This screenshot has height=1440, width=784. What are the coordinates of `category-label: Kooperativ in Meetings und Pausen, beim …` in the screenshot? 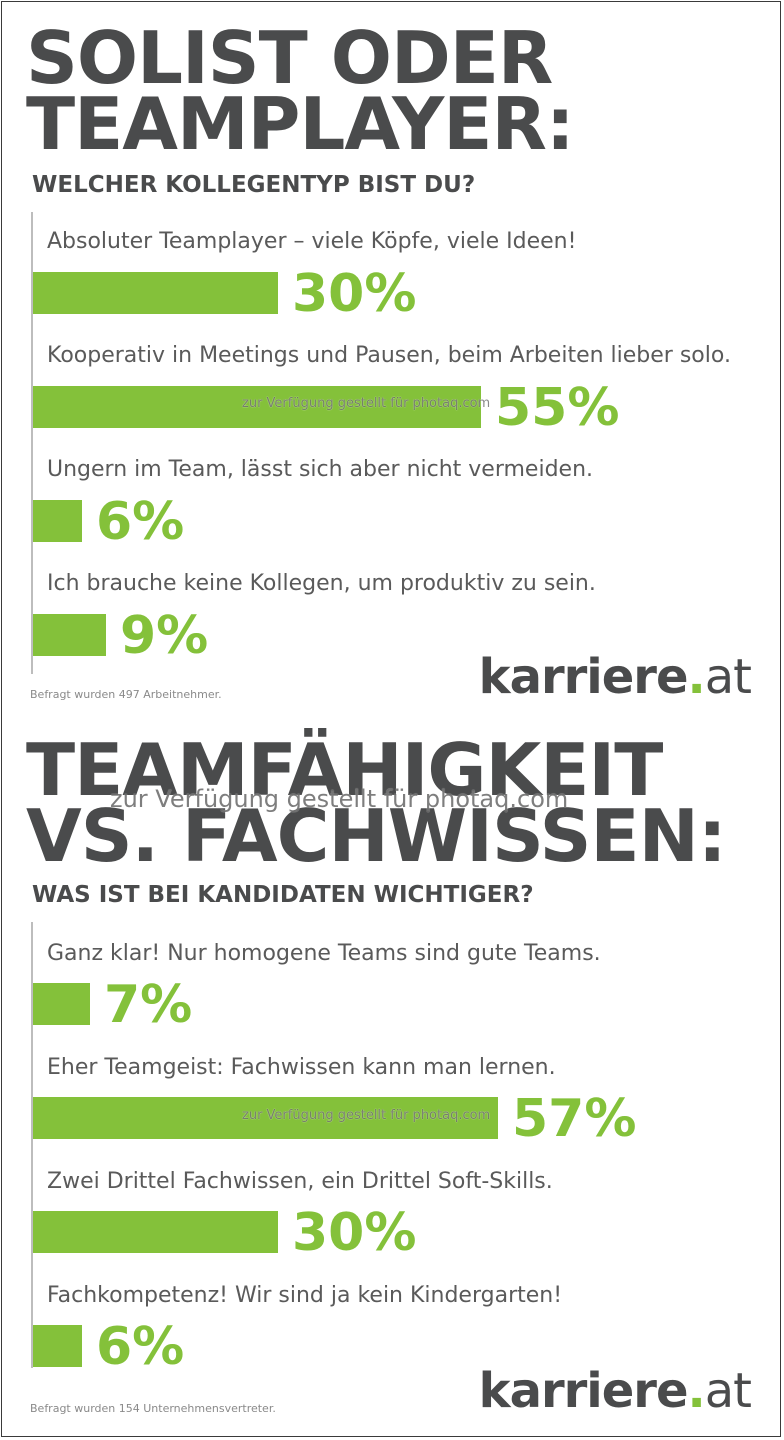 It's located at (389, 355).